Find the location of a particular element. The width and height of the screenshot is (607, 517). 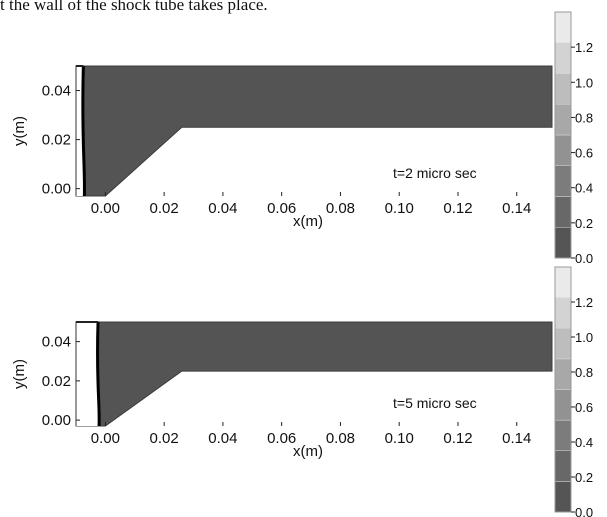

time-annotation: t=2 micro sec is located at coordinates (435, 173).